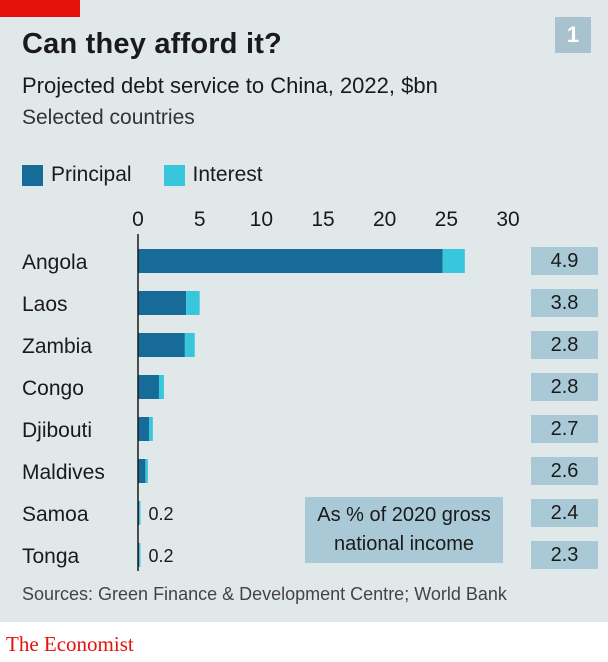 The width and height of the screenshot is (608, 662). What do you see at coordinates (564, 555) in the screenshot?
I see `gdp-percent-box: 2.3` at bounding box center [564, 555].